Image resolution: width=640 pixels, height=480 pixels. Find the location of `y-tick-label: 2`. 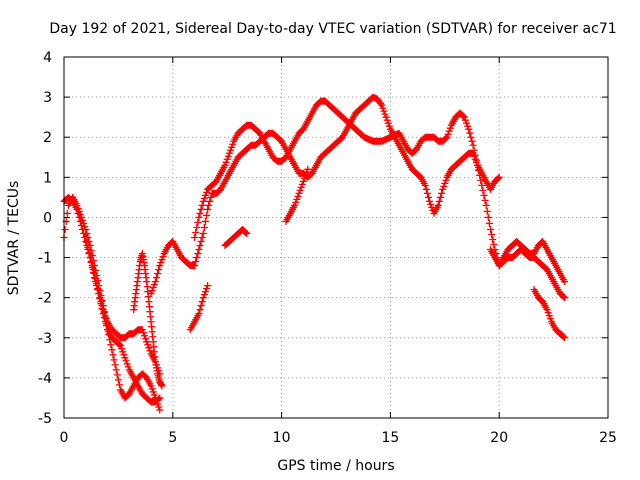

y-tick-label: 2 is located at coordinates (47, 138).